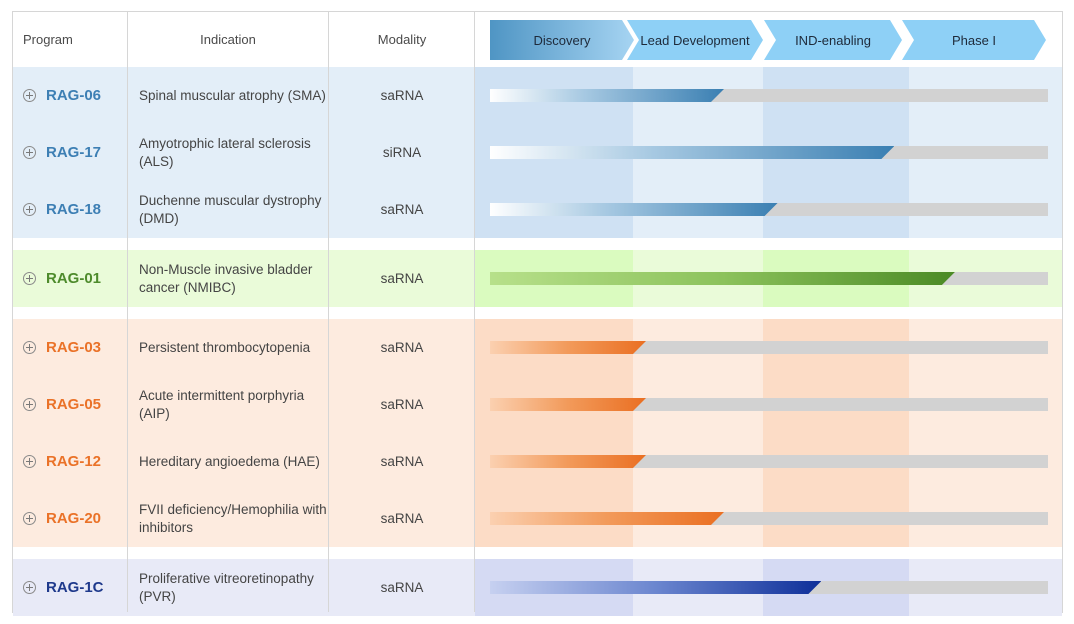 The height and width of the screenshot is (624, 1074). What do you see at coordinates (74, 95) in the screenshot?
I see `program-name: RAG-06` at bounding box center [74, 95].